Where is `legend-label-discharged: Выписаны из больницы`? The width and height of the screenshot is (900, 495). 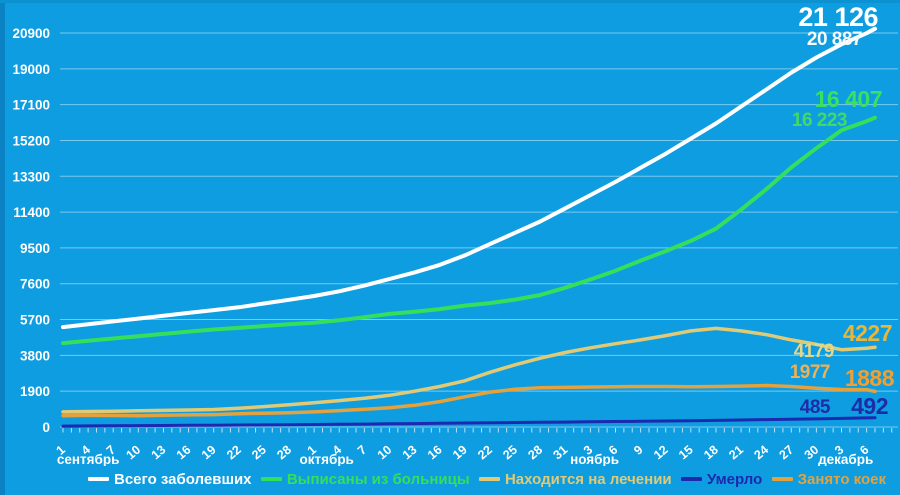 legend-label-discharged: Выписаны из больницы is located at coordinates (378, 479).